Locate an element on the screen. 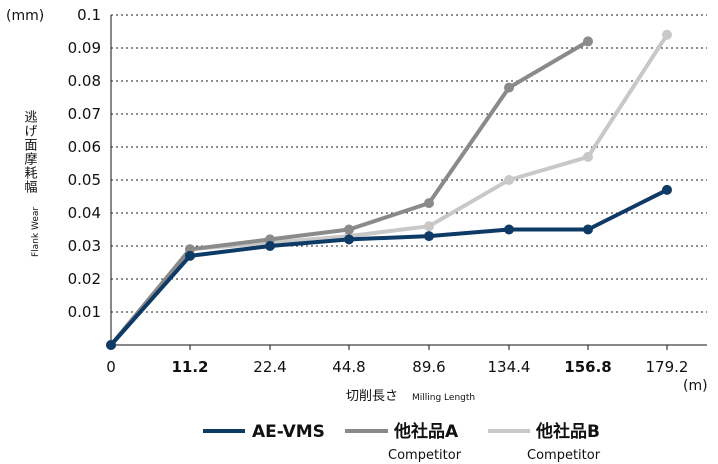 Image resolution: width=718 pixels, height=464 pixels. x-tick-label: 0 is located at coordinates (111, 367).